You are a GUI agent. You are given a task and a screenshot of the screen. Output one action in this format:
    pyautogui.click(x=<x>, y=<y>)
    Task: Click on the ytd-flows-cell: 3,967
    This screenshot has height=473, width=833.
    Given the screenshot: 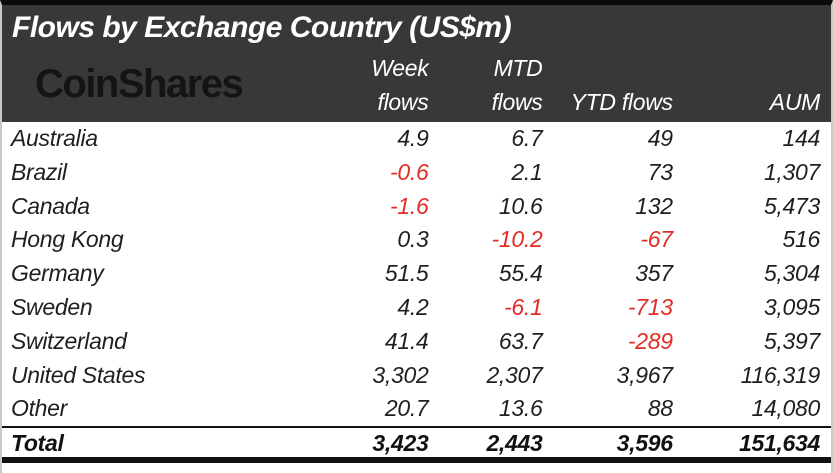 What is the action you would take?
    pyautogui.click(x=644, y=374)
    